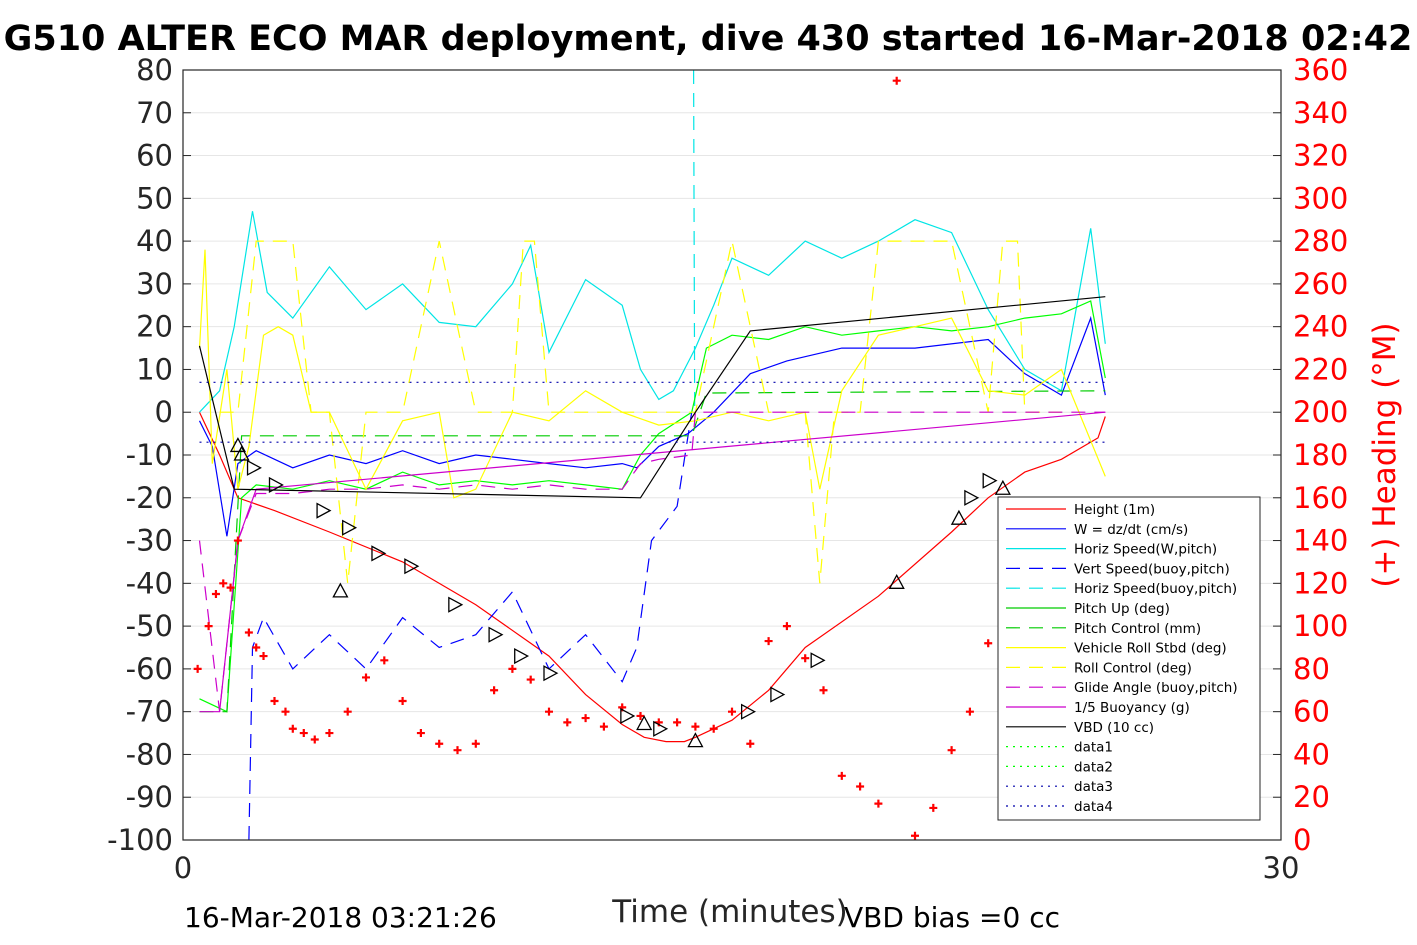 Image resolution: width=1417 pixels, height=945 pixels. What do you see at coordinates (154, 70) in the screenshot?
I see `y-tick-label: 80` at bounding box center [154, 70].